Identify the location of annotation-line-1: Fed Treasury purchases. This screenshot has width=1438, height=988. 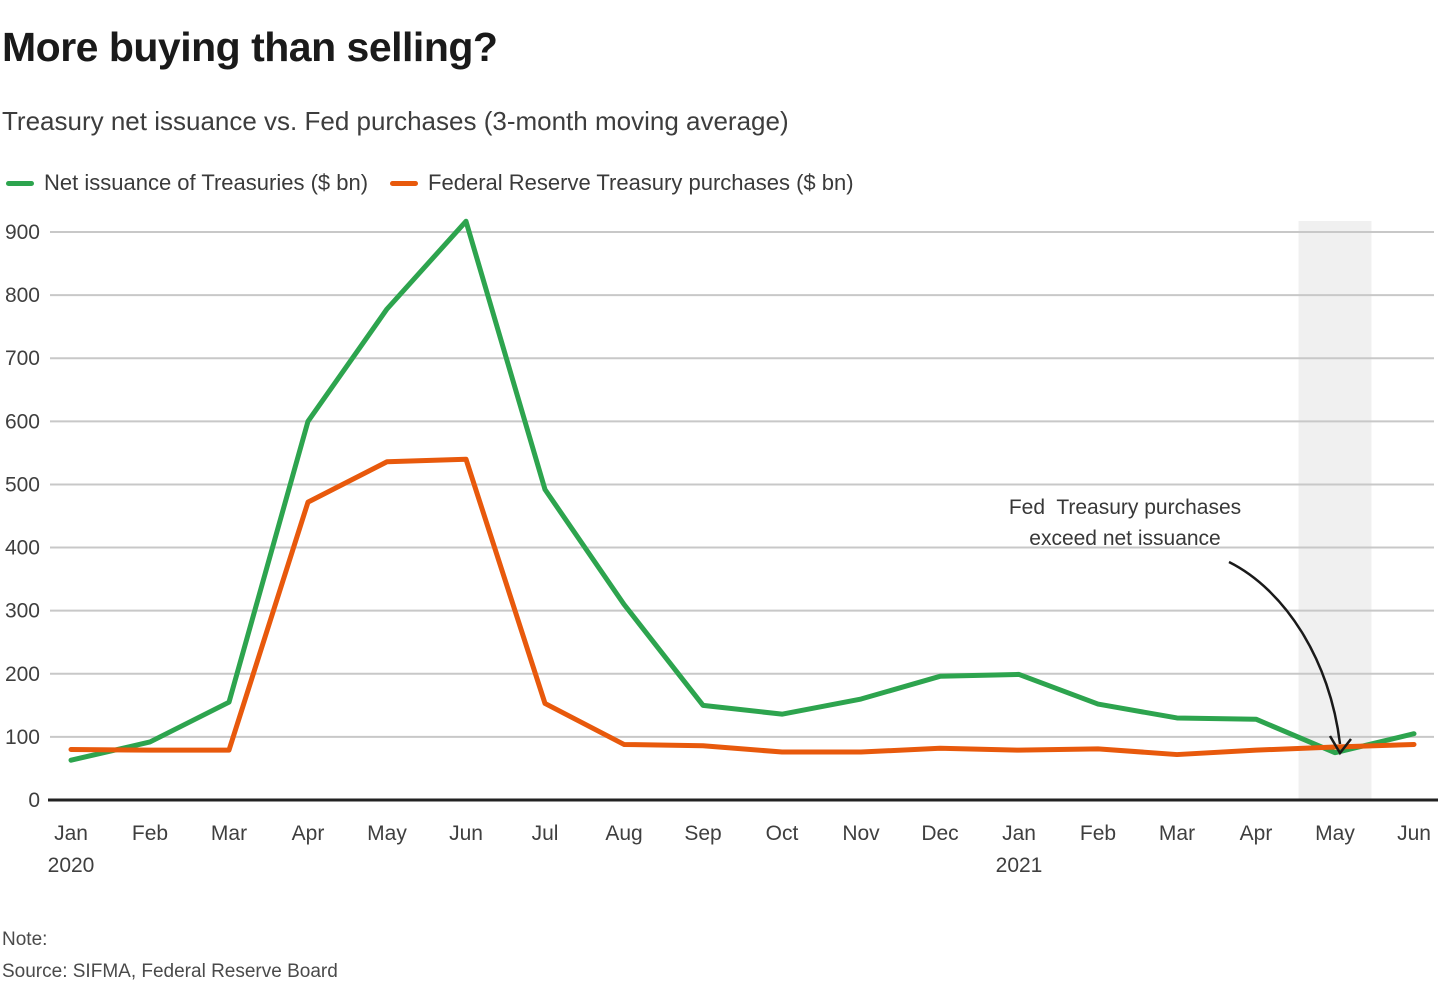
(1125, 507).